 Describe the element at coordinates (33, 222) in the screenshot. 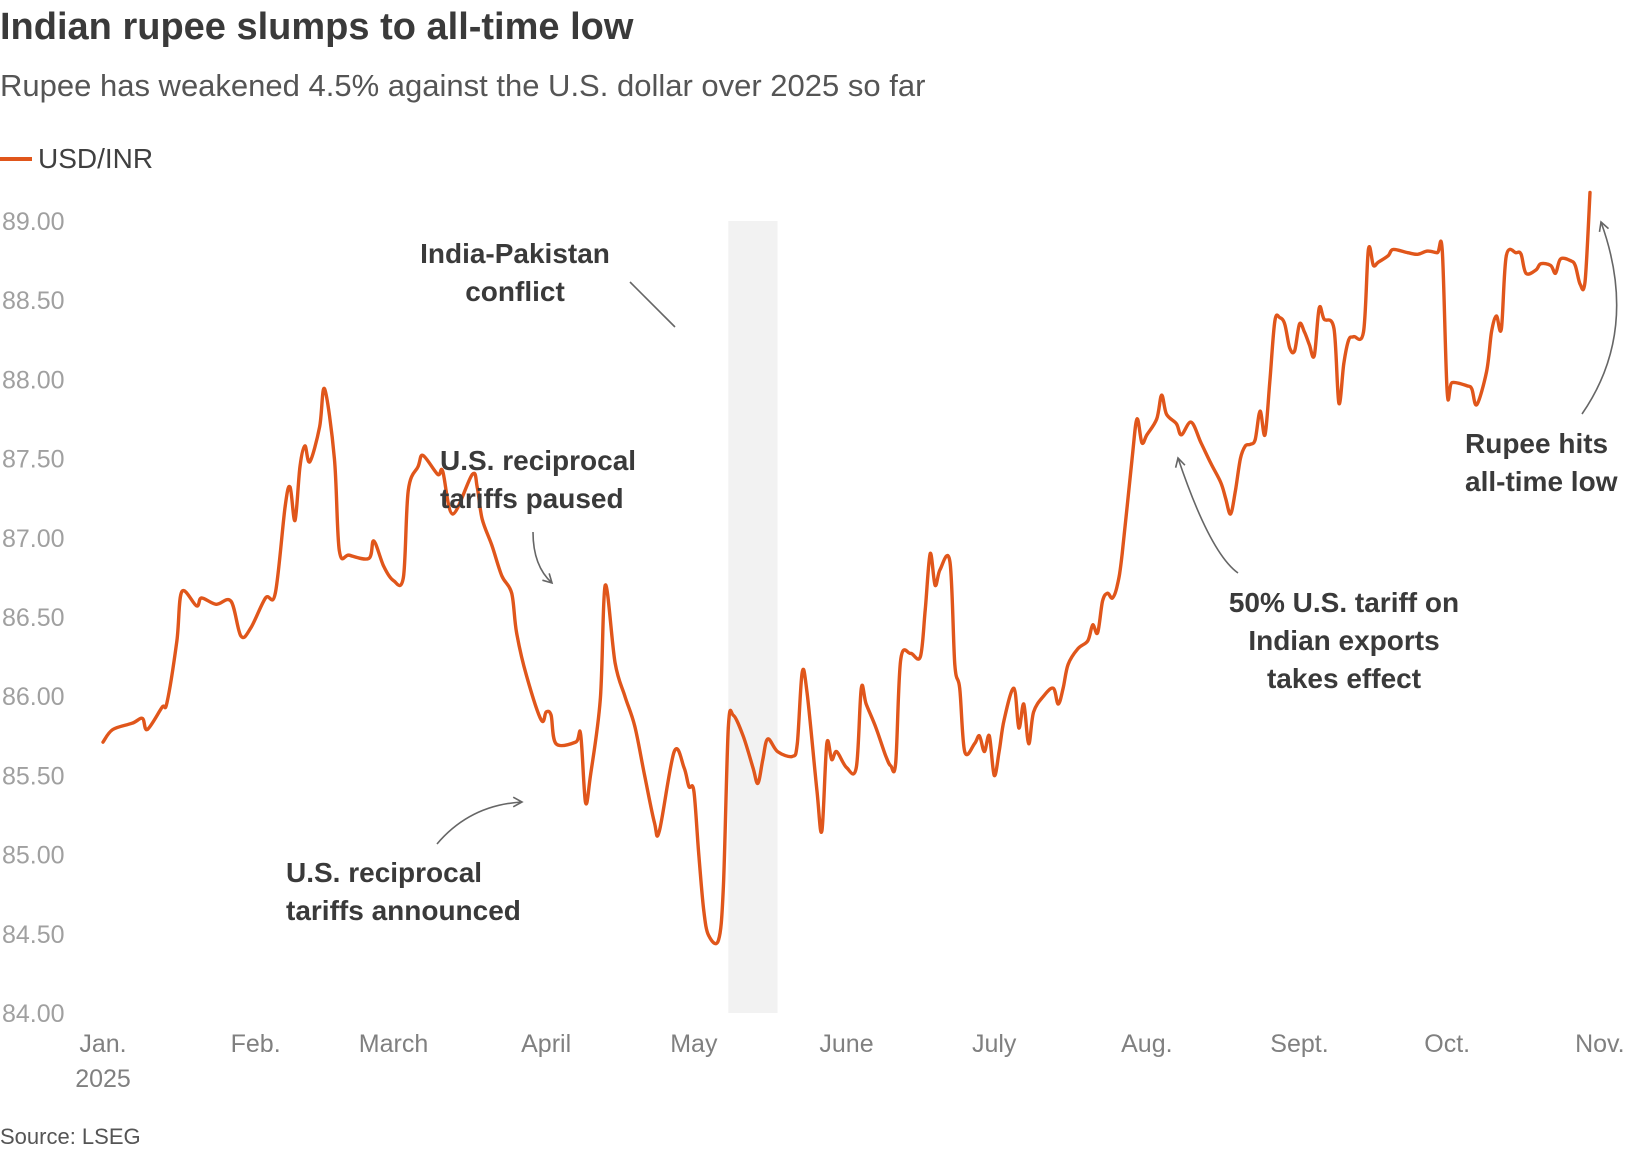

I see `y-tick-label: 89.00` at that location.